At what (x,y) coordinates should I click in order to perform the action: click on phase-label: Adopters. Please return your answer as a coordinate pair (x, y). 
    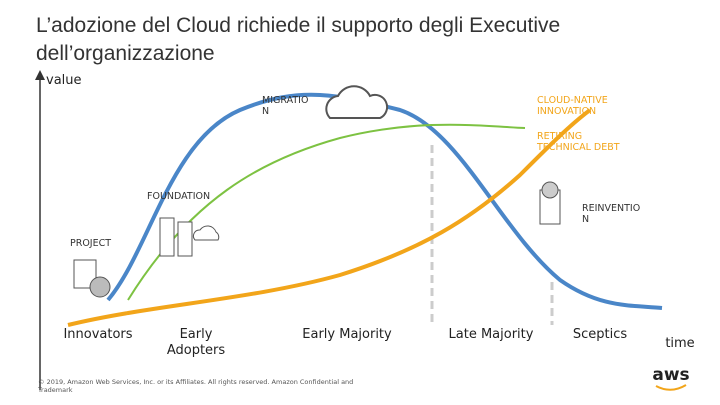
    Looking at the image, I should click on (196, 350).